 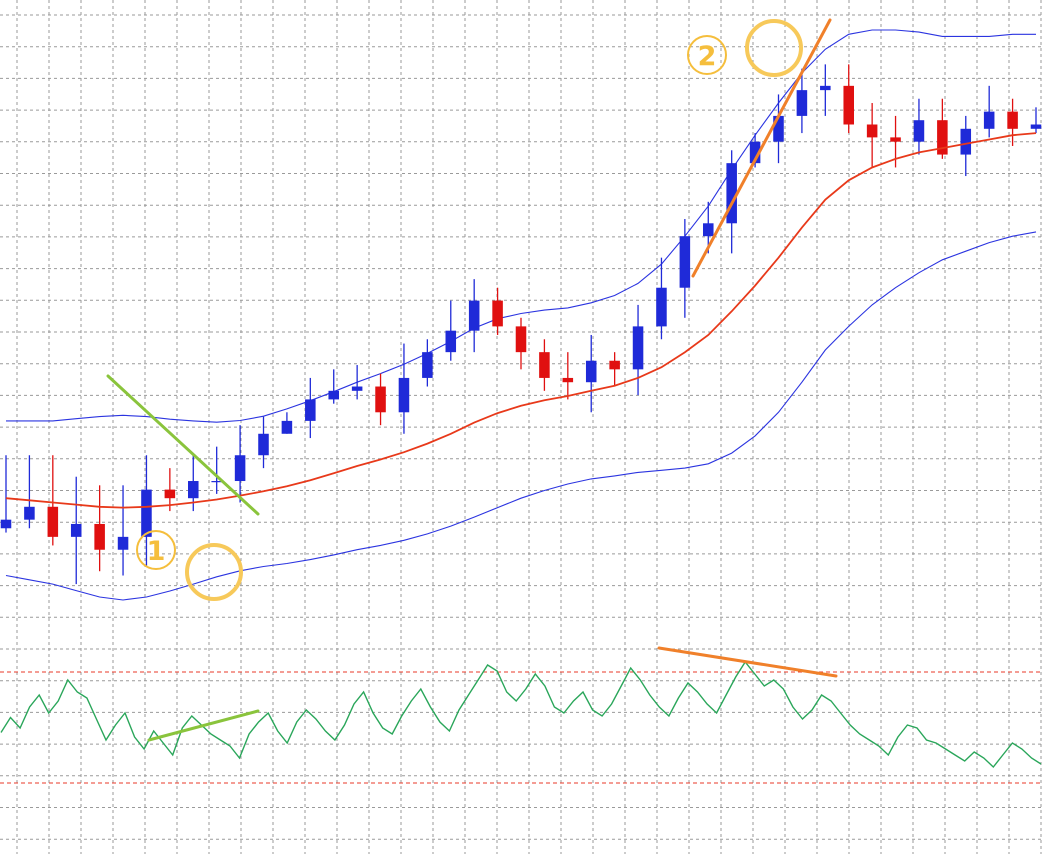 I want to click on marker-1-ring, so click(x=156, y=550).